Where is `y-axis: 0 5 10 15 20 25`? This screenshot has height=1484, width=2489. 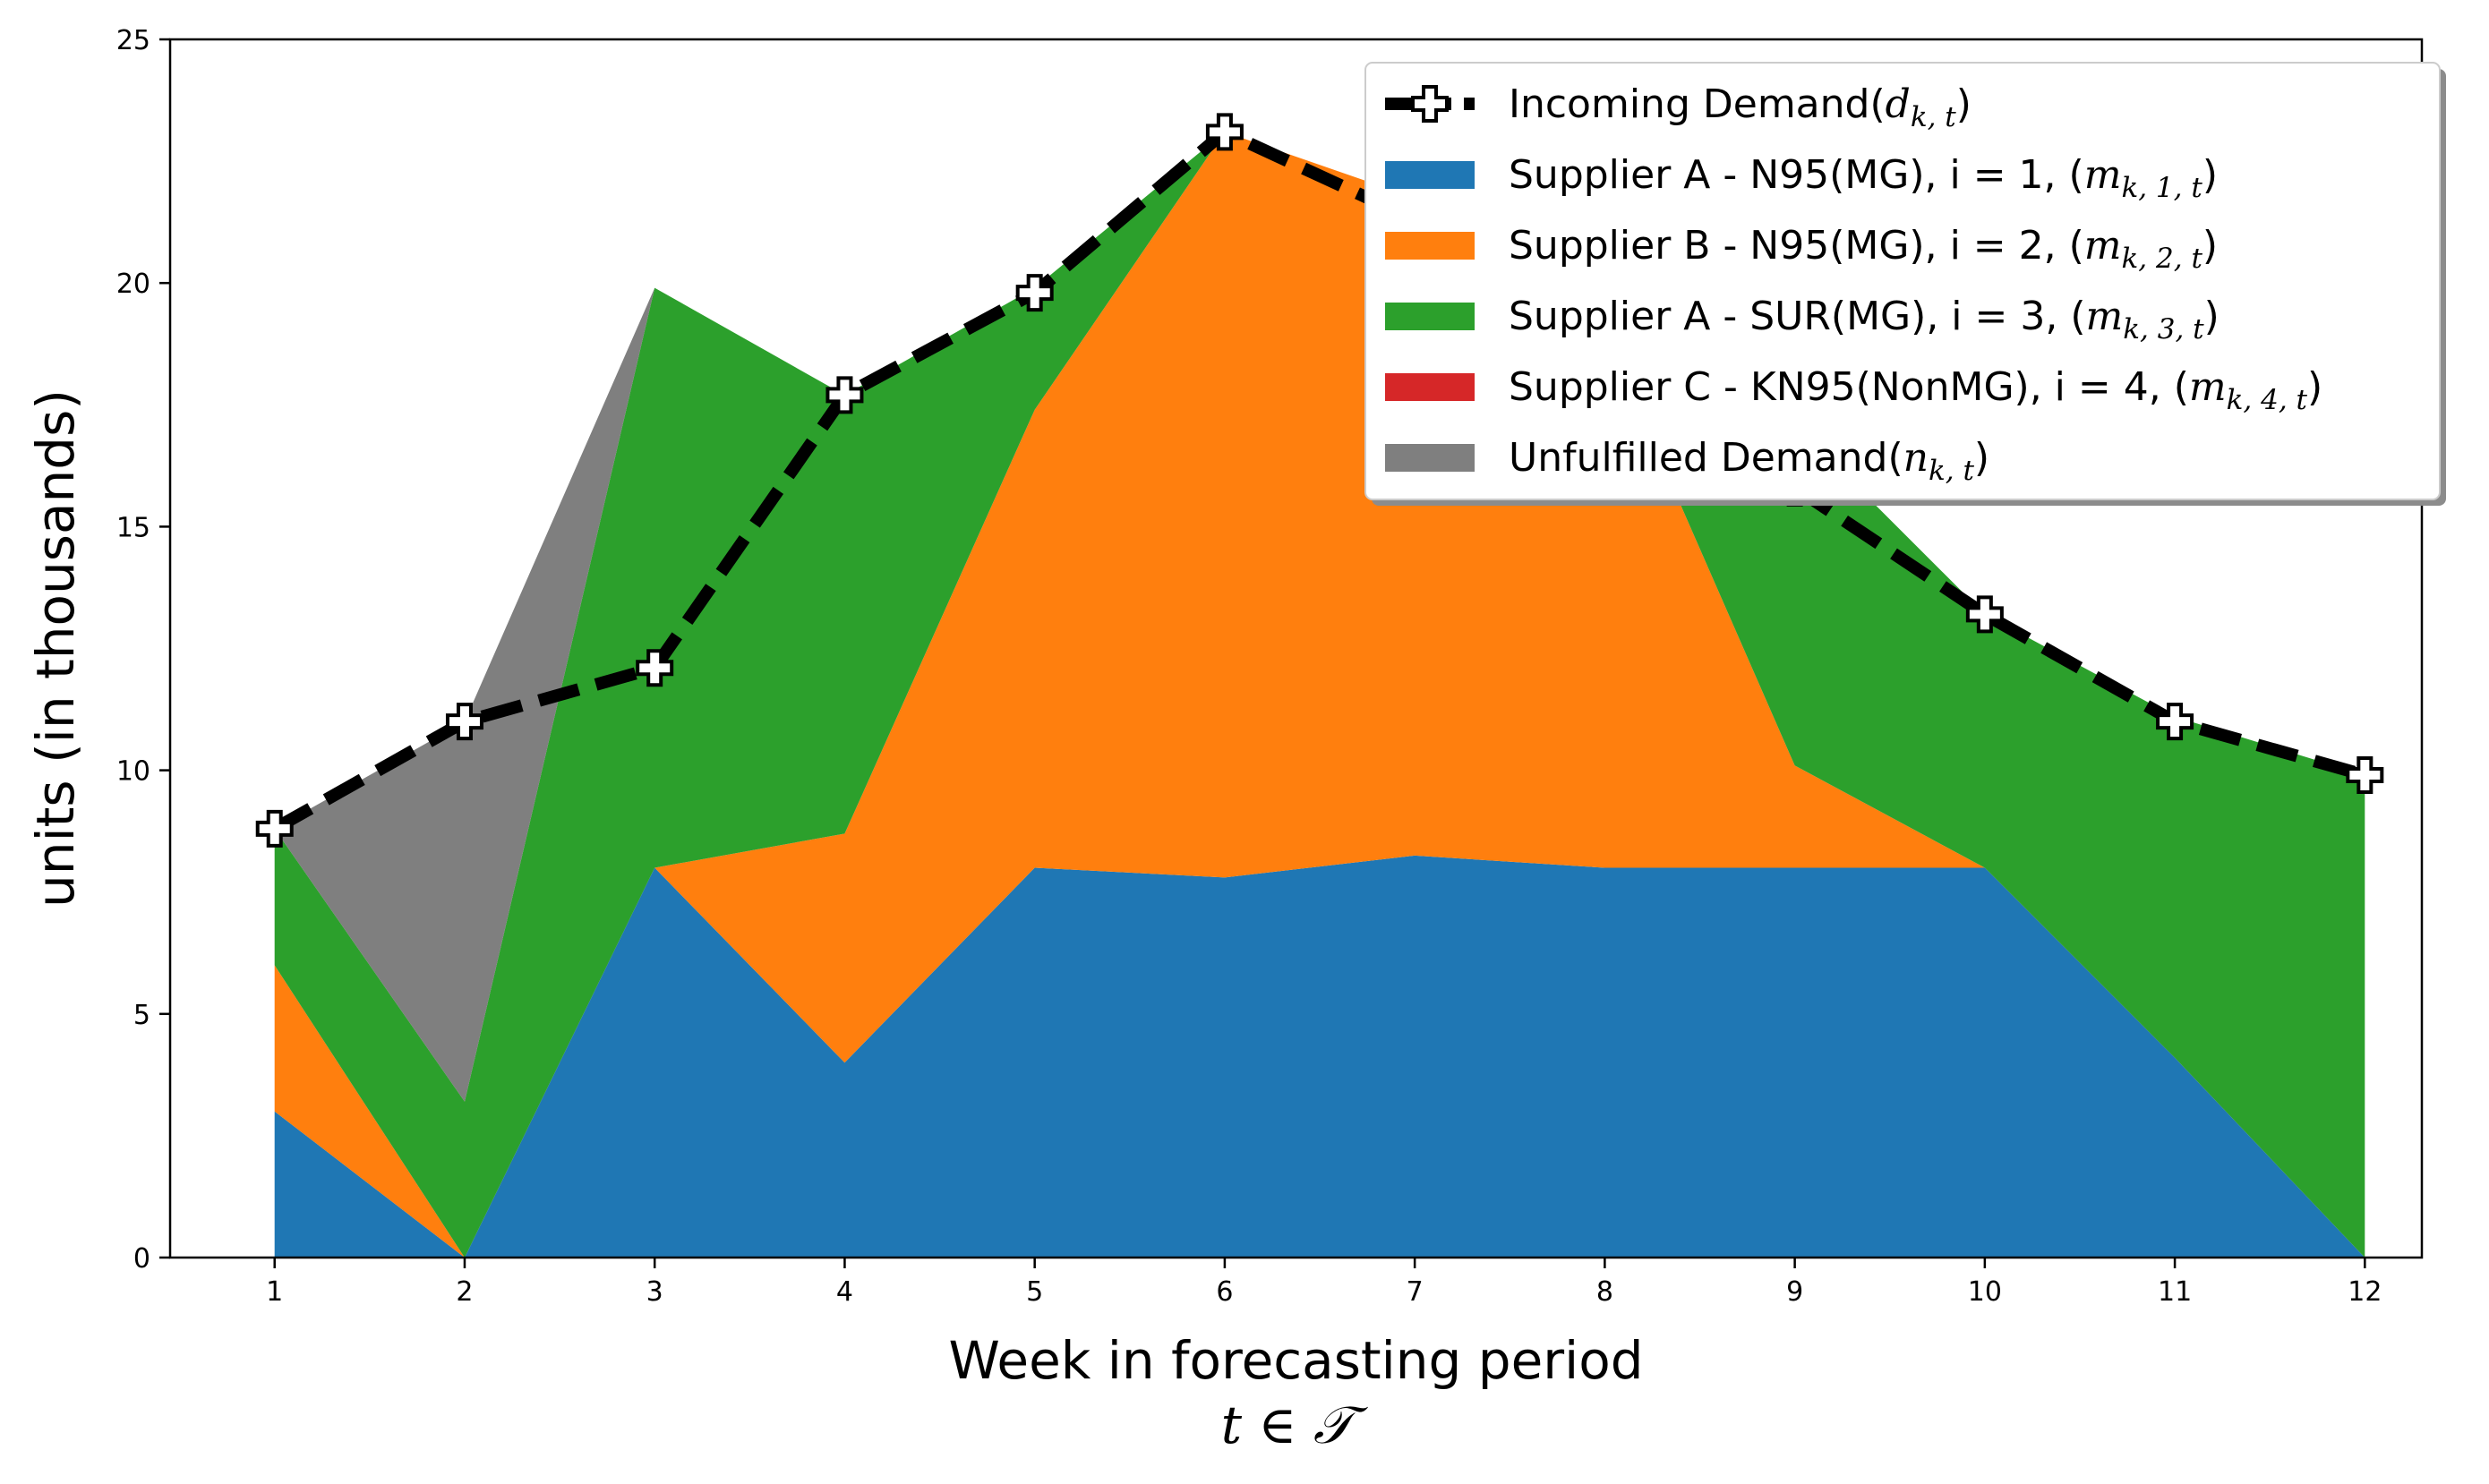 y-axis: 0 5 10 15 20 25 is located at coordinates (143, 650).